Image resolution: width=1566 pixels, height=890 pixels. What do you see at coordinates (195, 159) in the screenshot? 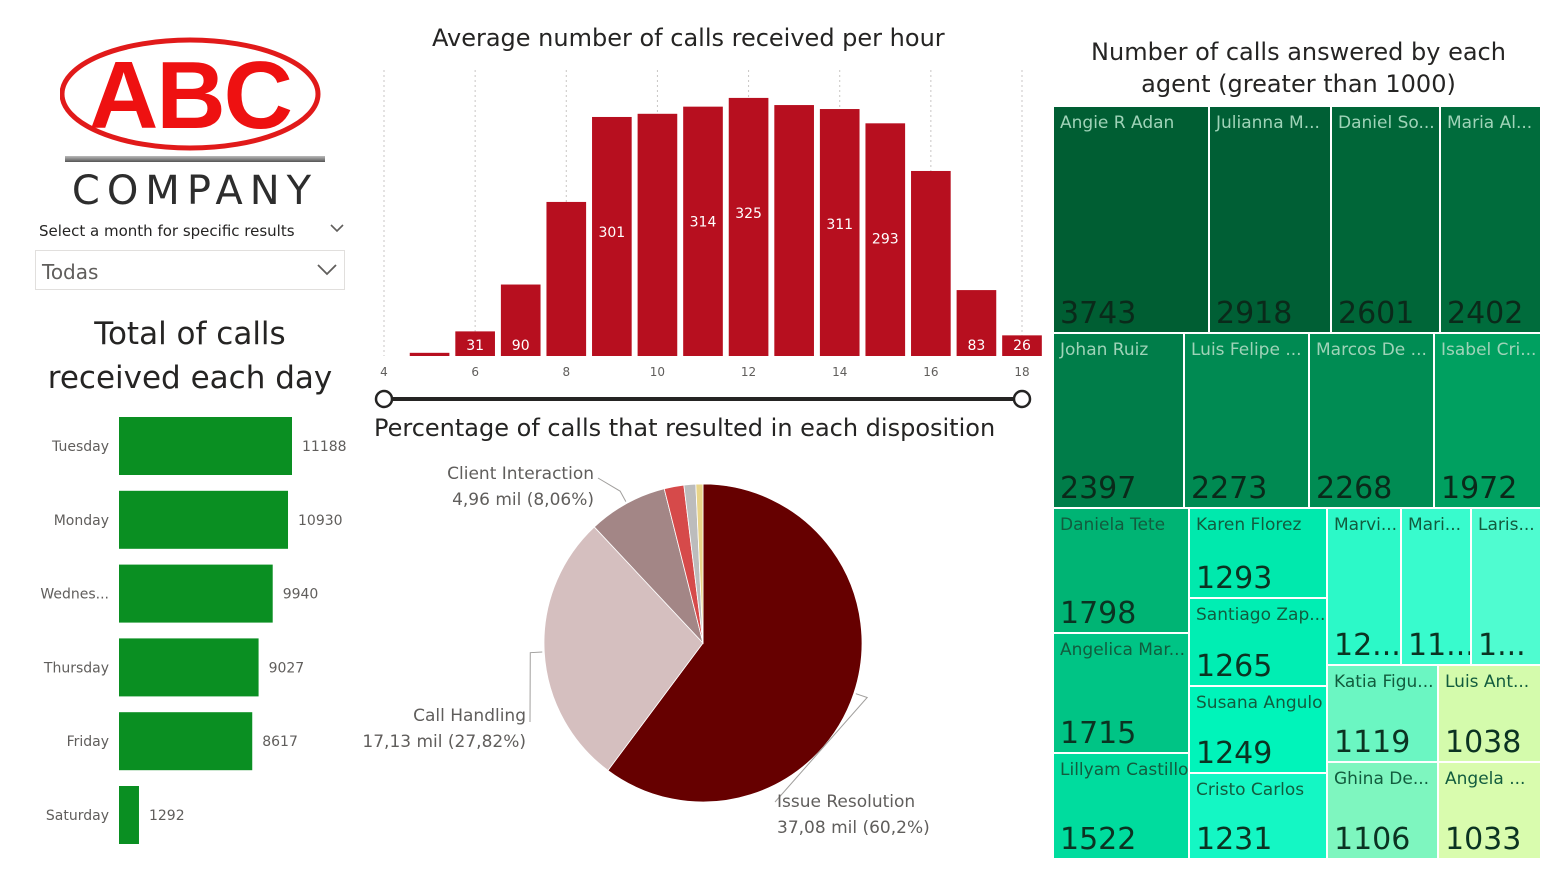
I see `logo-divider` at bounding box center [195, 159].